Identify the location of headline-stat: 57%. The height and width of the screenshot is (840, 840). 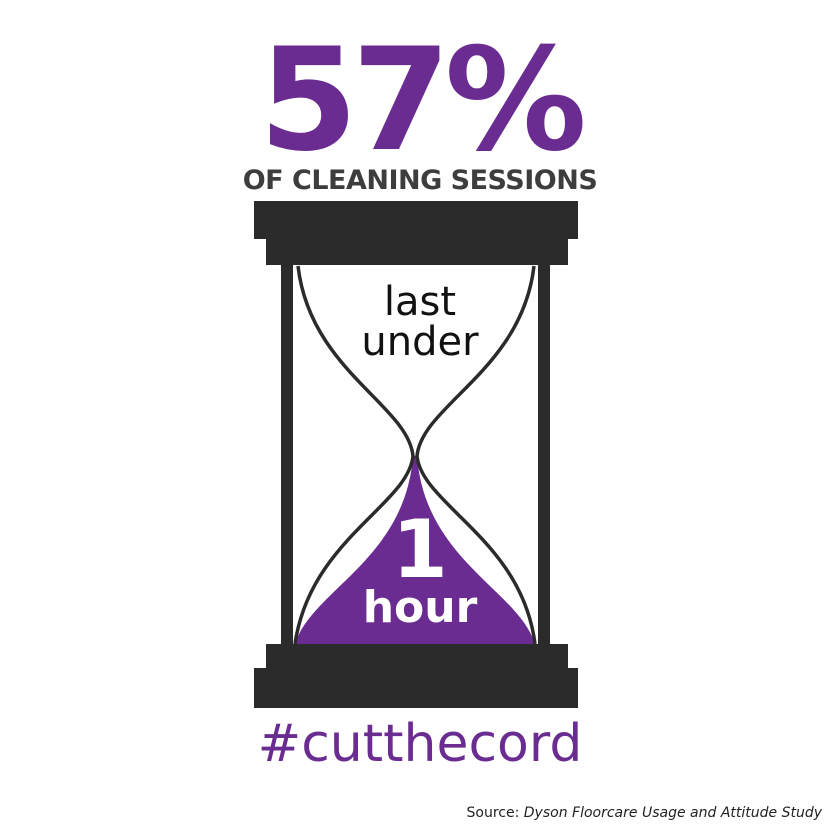
(423, 100).